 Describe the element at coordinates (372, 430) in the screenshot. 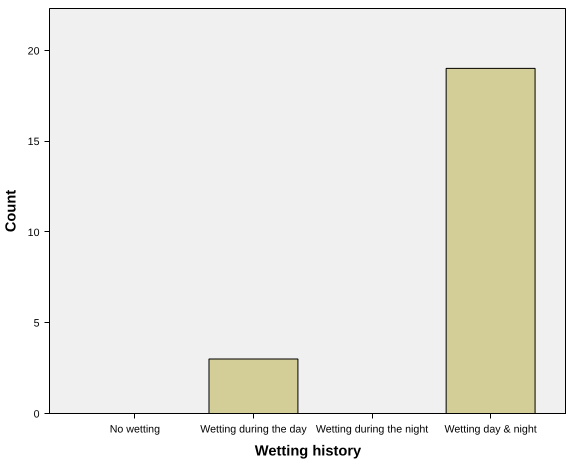

I see `x-tick-label: Wetting during the night` at that location.